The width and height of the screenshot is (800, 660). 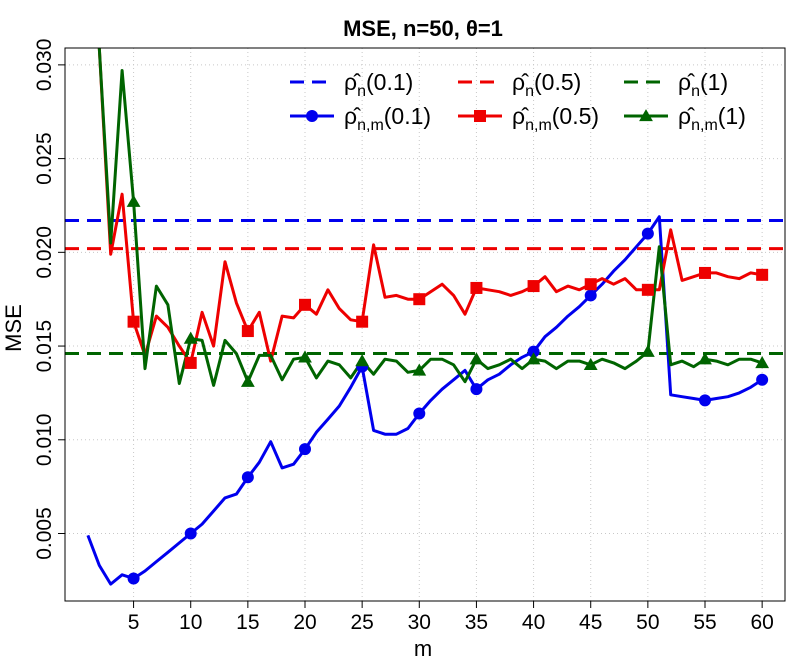 I want to click on legend-label: ρ̂n(0.5), so click(x=546, y=84).